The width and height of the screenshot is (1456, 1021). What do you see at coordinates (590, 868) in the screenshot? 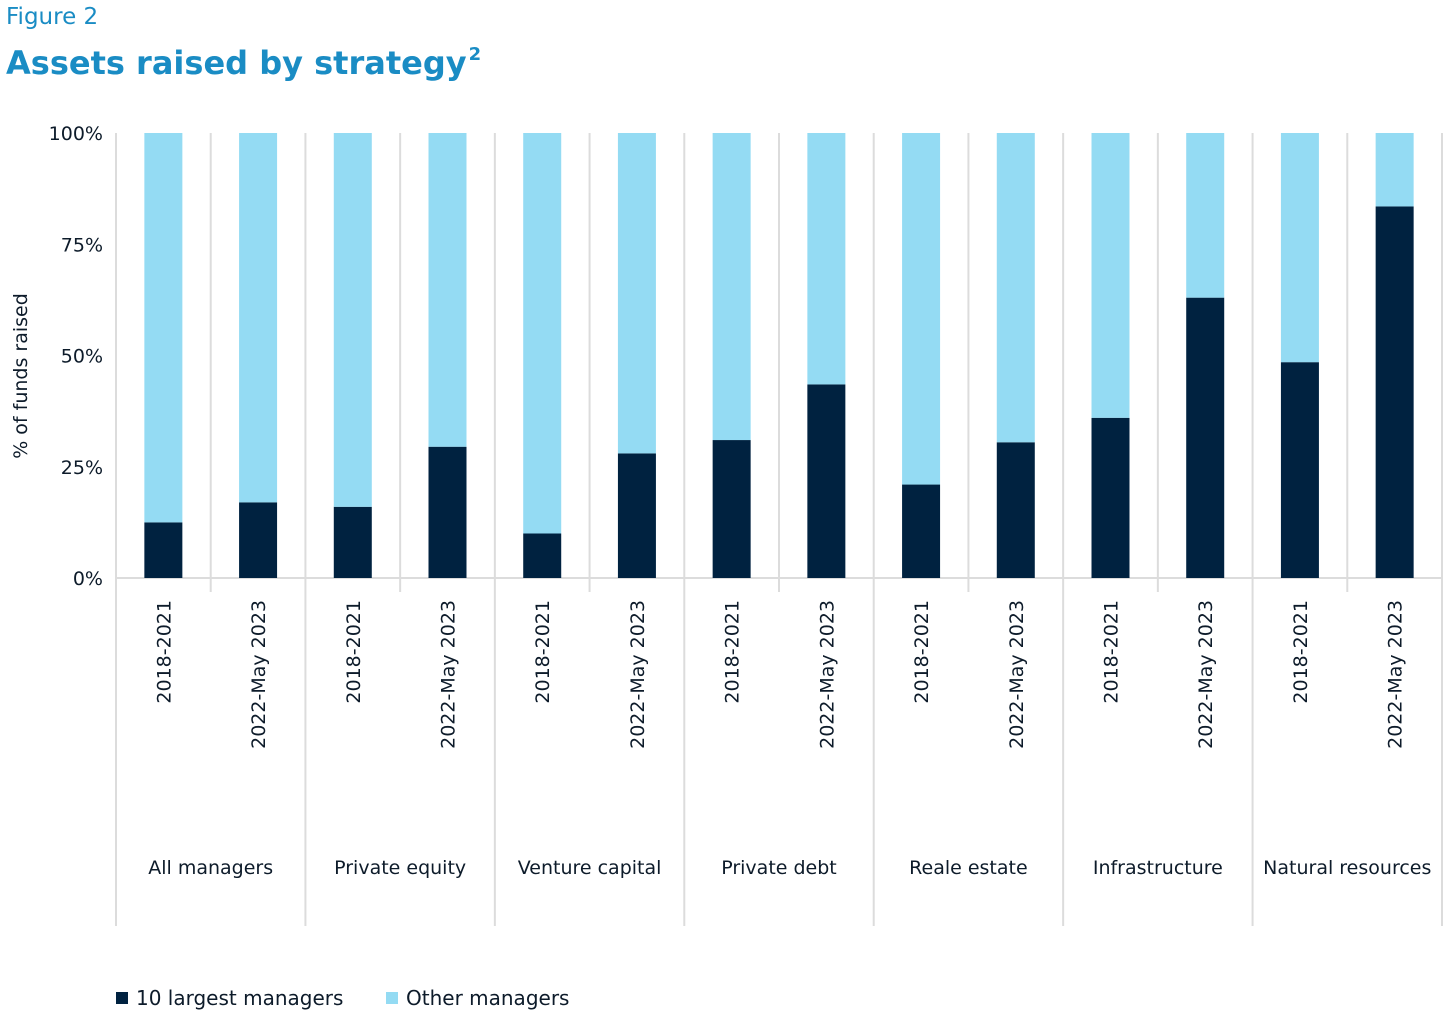
I see `group-label: Venture capital` at bounding box center [590, 868].